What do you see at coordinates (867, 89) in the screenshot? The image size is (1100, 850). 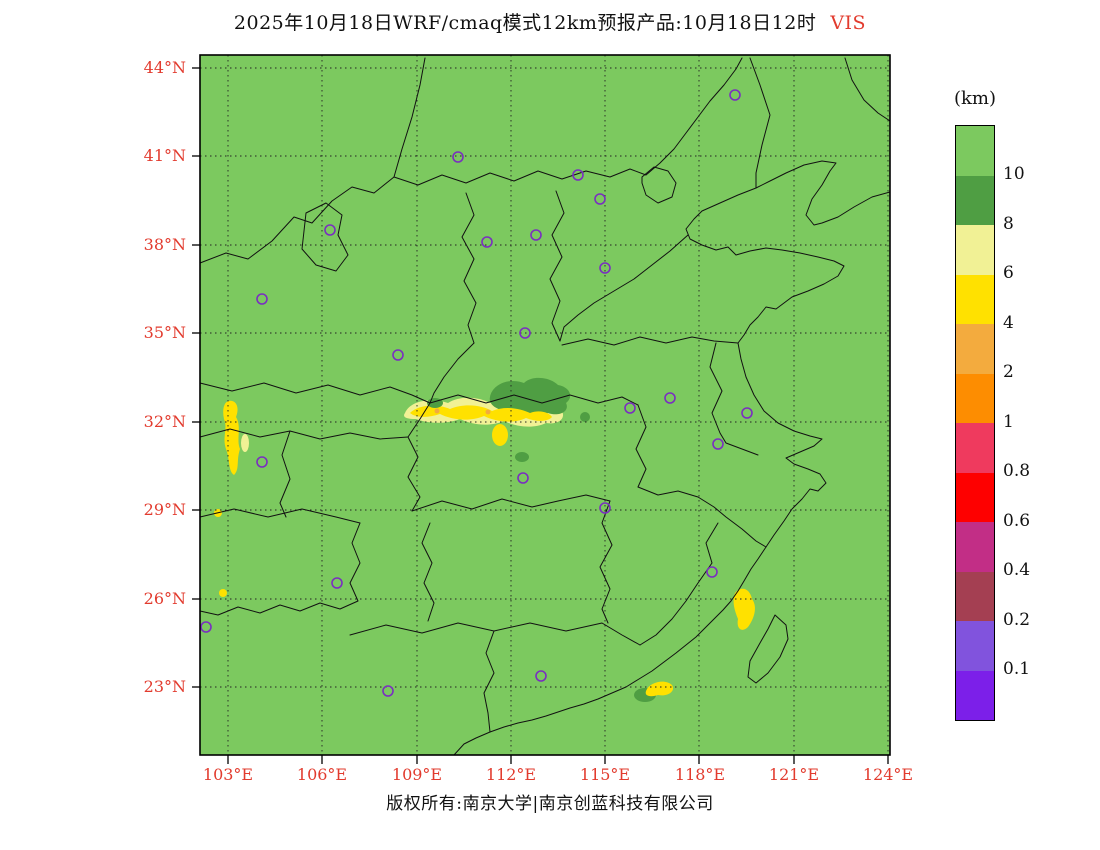 I see `border-northeast-corner` at bounding box center [867, 89].